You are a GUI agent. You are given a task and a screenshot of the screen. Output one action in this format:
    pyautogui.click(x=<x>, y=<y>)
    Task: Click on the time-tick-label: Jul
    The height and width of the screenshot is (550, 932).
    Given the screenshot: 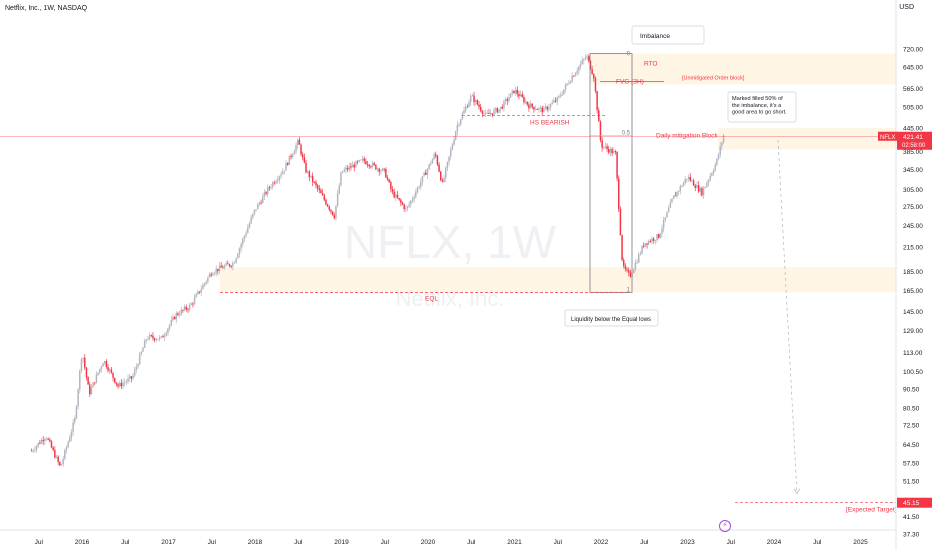 What is the action you would take?
    pyautogui.click(x=558, y=542)
    